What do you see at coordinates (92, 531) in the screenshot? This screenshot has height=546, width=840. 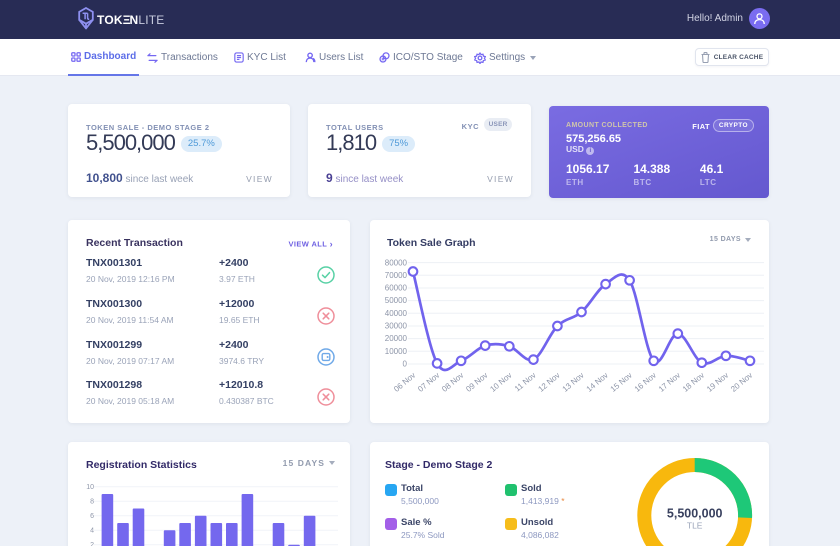 I see `svg-text: 4` at bounding box center [92, 531].